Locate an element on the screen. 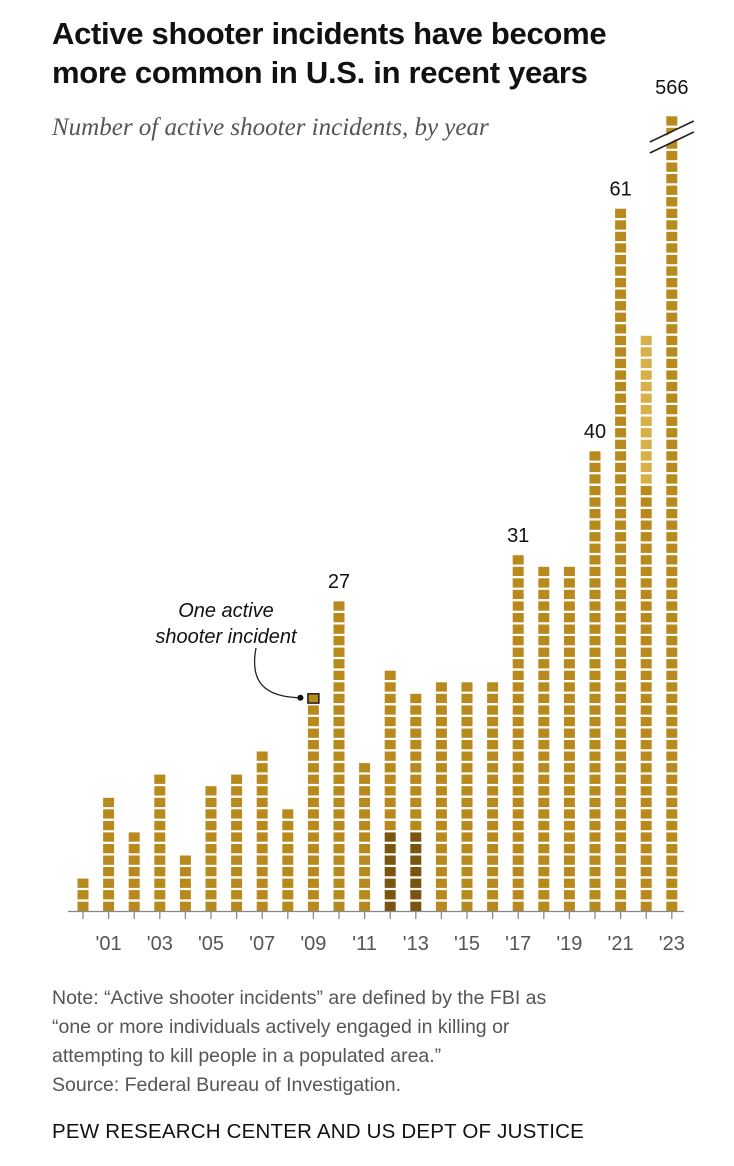 The width and height of the screenshot is (734, 1166). bar-2005 is located at coordinates (211, 848).